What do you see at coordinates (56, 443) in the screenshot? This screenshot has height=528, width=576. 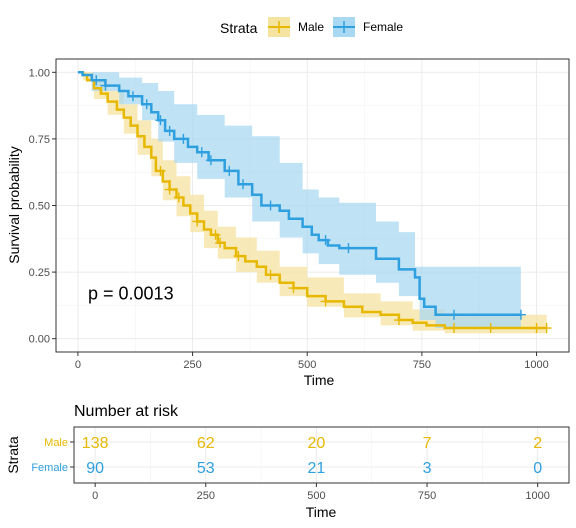 I see `risk-row-label-male: Male` at bounding box center [56, 443].